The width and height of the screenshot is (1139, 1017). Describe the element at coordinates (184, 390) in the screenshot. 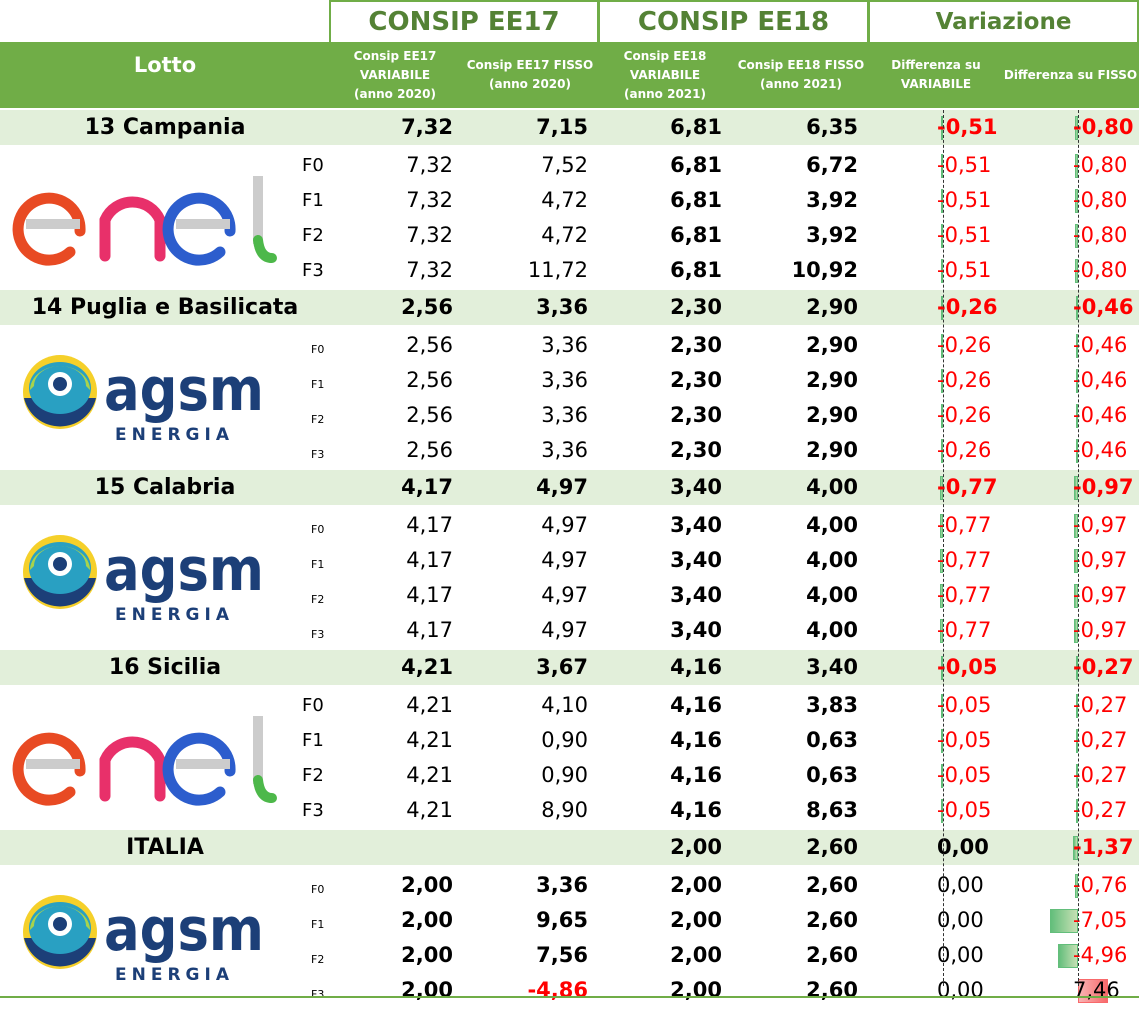

I see `svg-text: agsm` at that location.